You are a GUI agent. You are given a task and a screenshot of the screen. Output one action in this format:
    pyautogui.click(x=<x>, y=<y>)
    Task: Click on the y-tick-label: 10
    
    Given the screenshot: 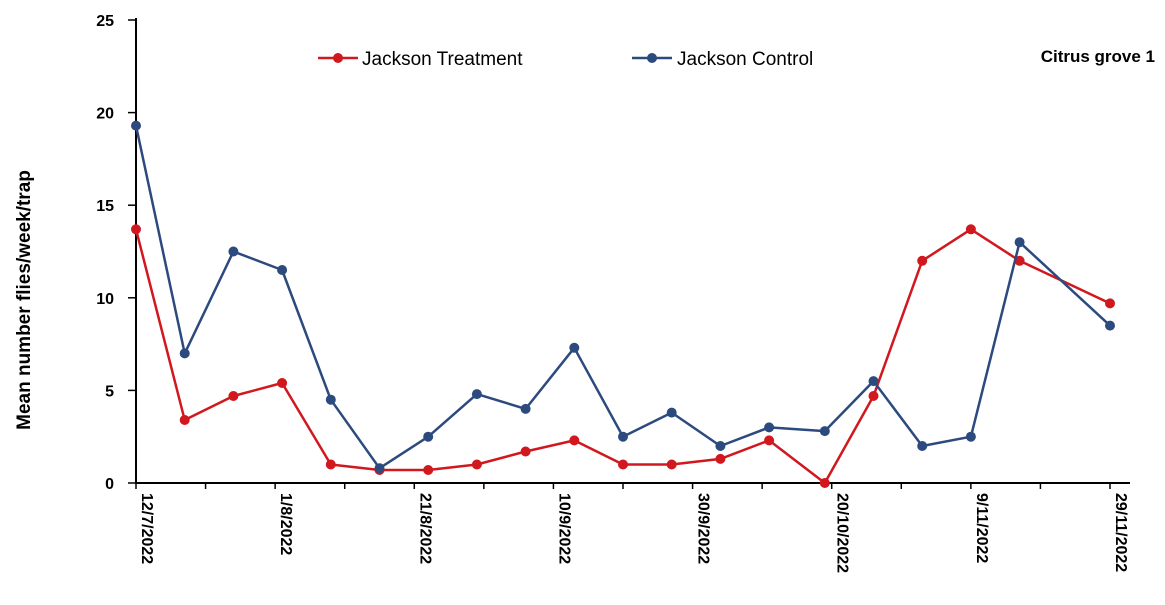 What is the action you would take?
    pyautogui.click(x=105, y=299)
    